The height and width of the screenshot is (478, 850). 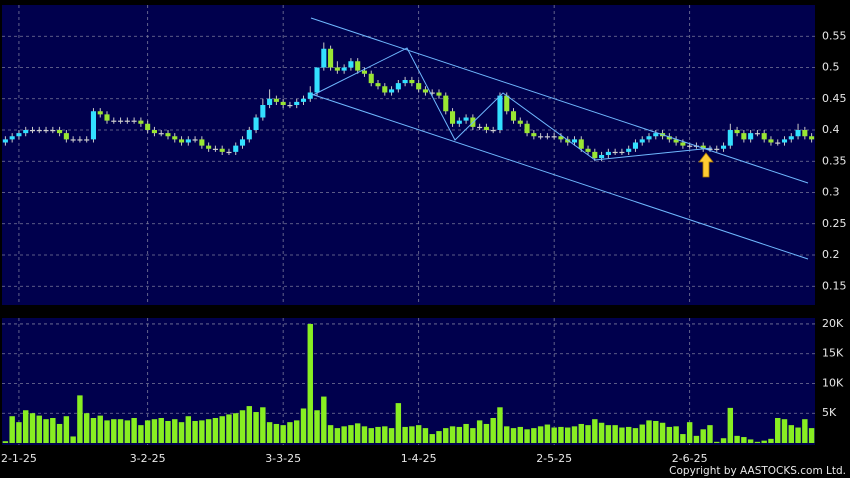 What do you see at coordinates (283, 458) in the screenshot?
I see `x-tick-label: 3-3-25` at bounding box center [283, 458].